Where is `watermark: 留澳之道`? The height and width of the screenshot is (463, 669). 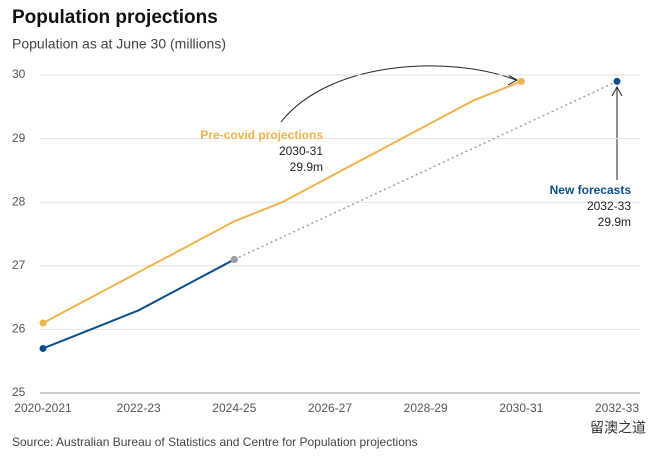
watermark: 留澳之道 is located at coordinates (618, 428).